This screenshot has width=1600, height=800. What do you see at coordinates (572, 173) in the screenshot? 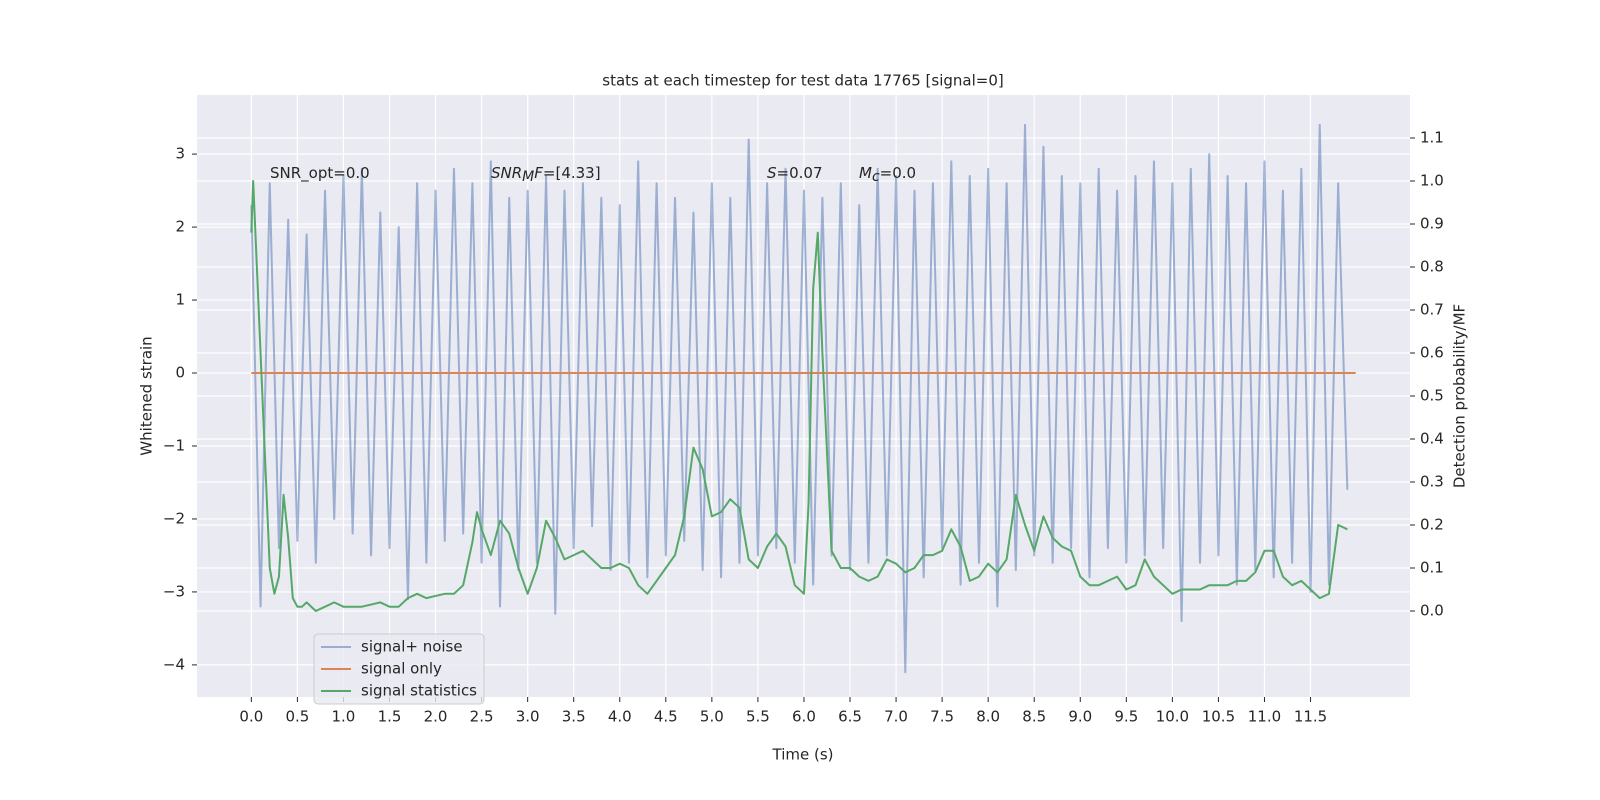
I see `annotation-part: =[4.33]` at bounding box center [572, 173].